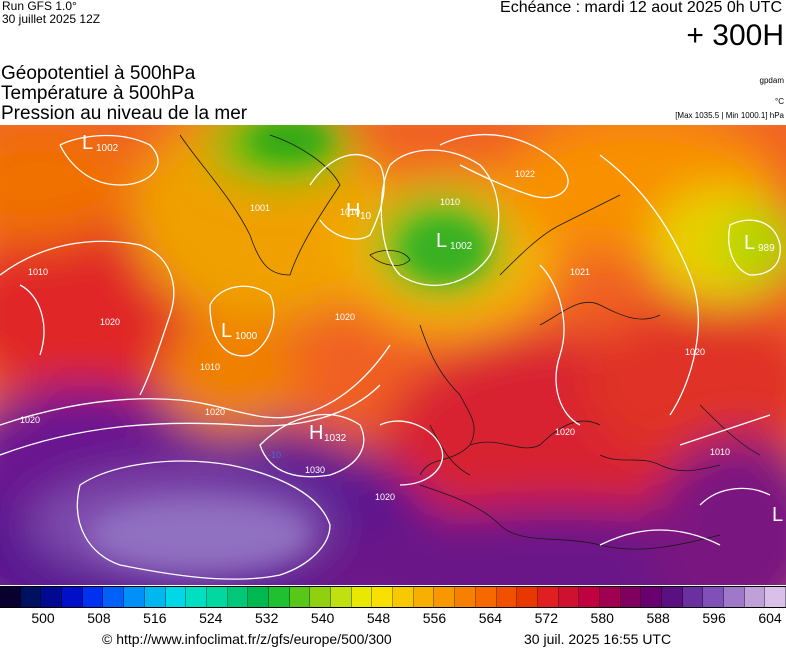 Image resolution: width=786 pixels, height=648 pixels. I want to click on colorbar-tick-label: 604, so click(770, 618).